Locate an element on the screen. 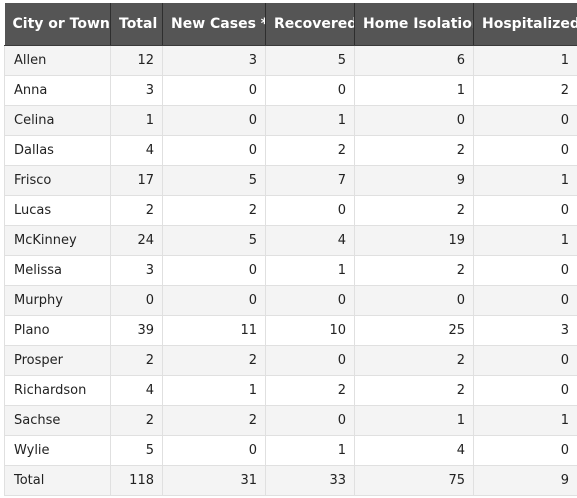  cell-new-cases: 3 is located at coordinates (214, 60).